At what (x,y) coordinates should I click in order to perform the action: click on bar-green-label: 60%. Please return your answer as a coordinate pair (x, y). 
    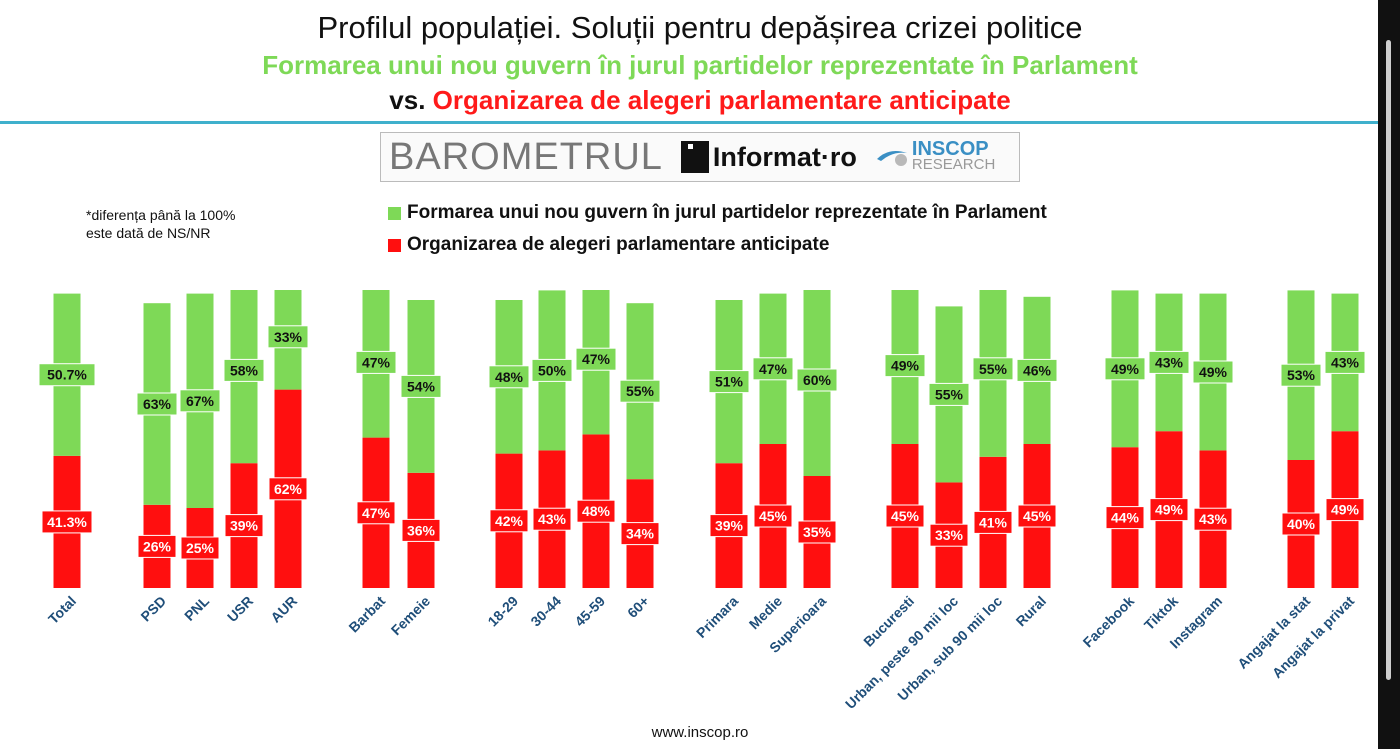
    Looking at the image, I should click on (817, 380).